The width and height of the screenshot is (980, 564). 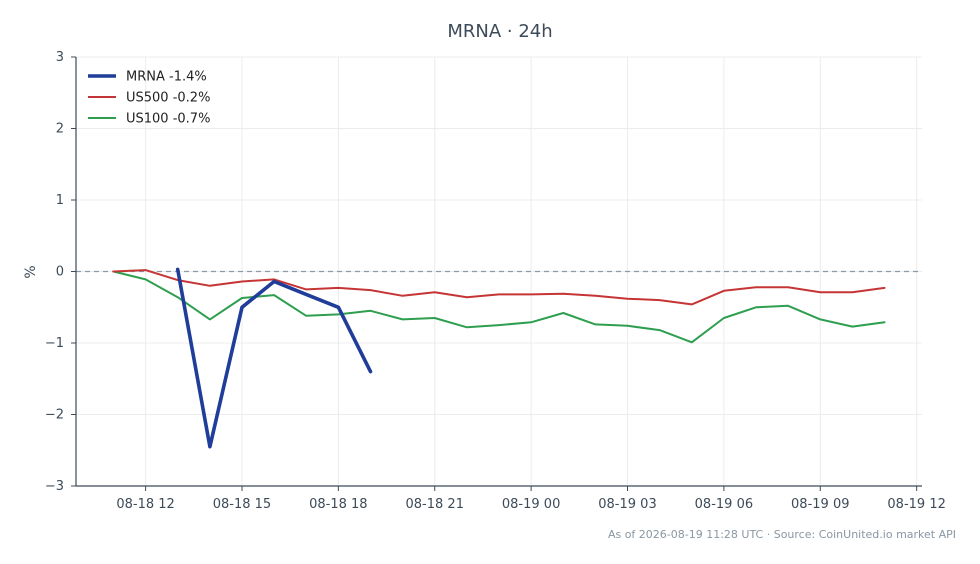 What do you see at coordinates (627, 504) in the screenshot?
I see `x-tick-label: 08-19 03` at bounding box center [627, 504].